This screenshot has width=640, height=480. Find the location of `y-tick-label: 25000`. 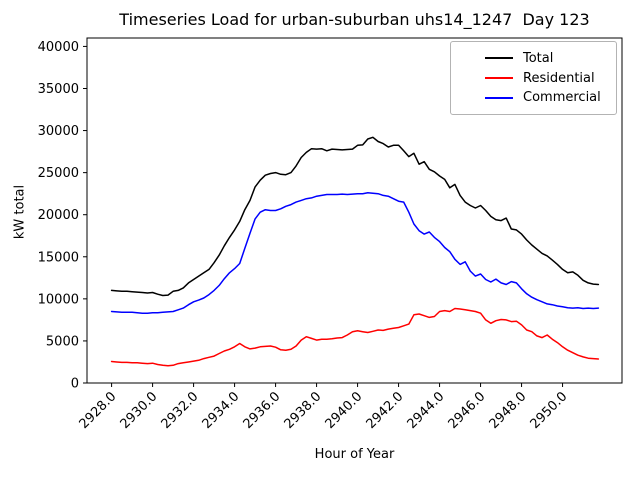

y-tick-label: 25000 is located at coordinates (58, 173).